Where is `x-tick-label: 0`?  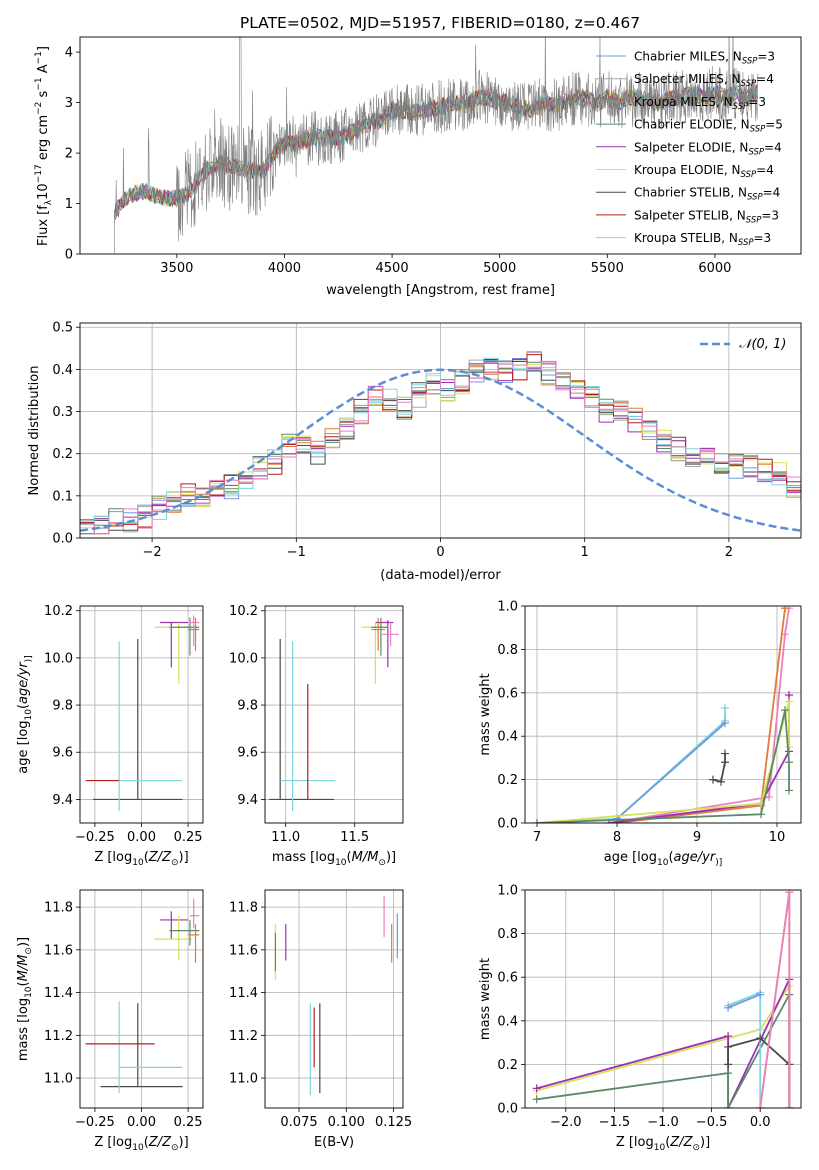 x-tick-label: 0 is located at coordinates (440, 552).